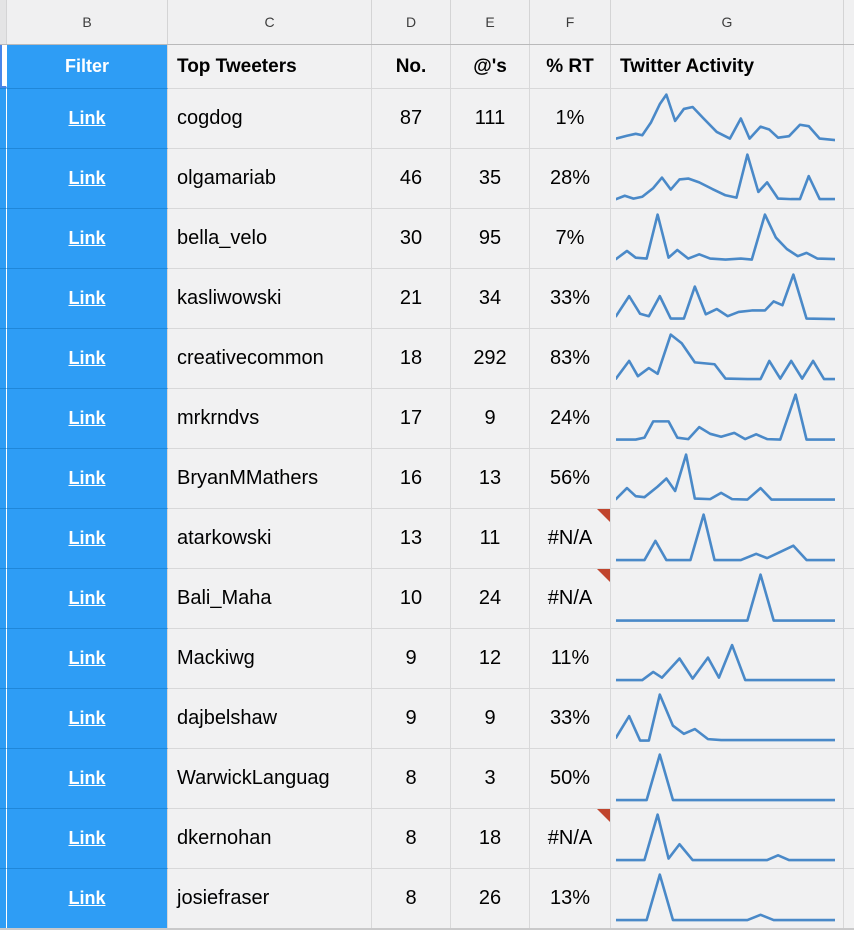 The width and height of the screenshot is (854, 930). What do you see at coordinates (270, 118) in the screenshot?
I see `tweeter-name-cell: cogdog` at bounding box center [270, 118].